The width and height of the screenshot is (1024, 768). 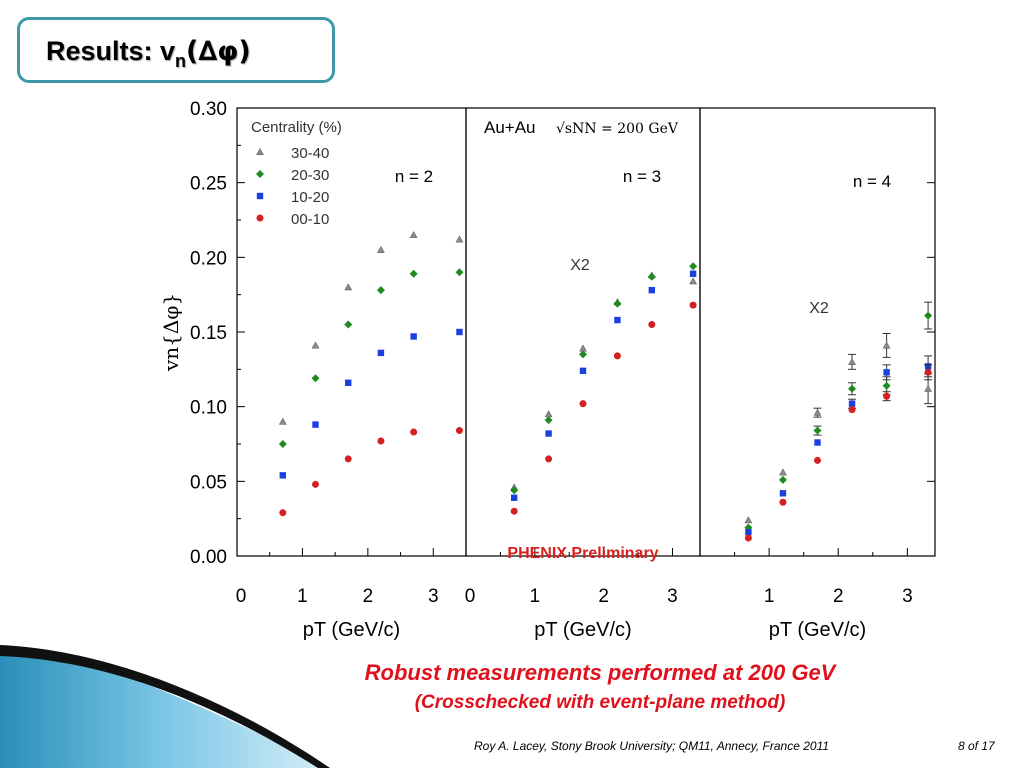 What do you see at coordinates (310, 175) in the screenshot?
I see `legend-label: 20-30` at bounding box center [310, 175].